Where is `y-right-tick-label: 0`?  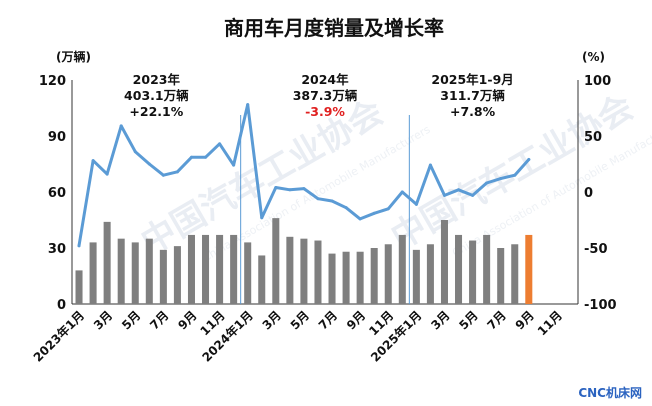 y-right-tick-label: 0 is located at coordinates (588, 193).